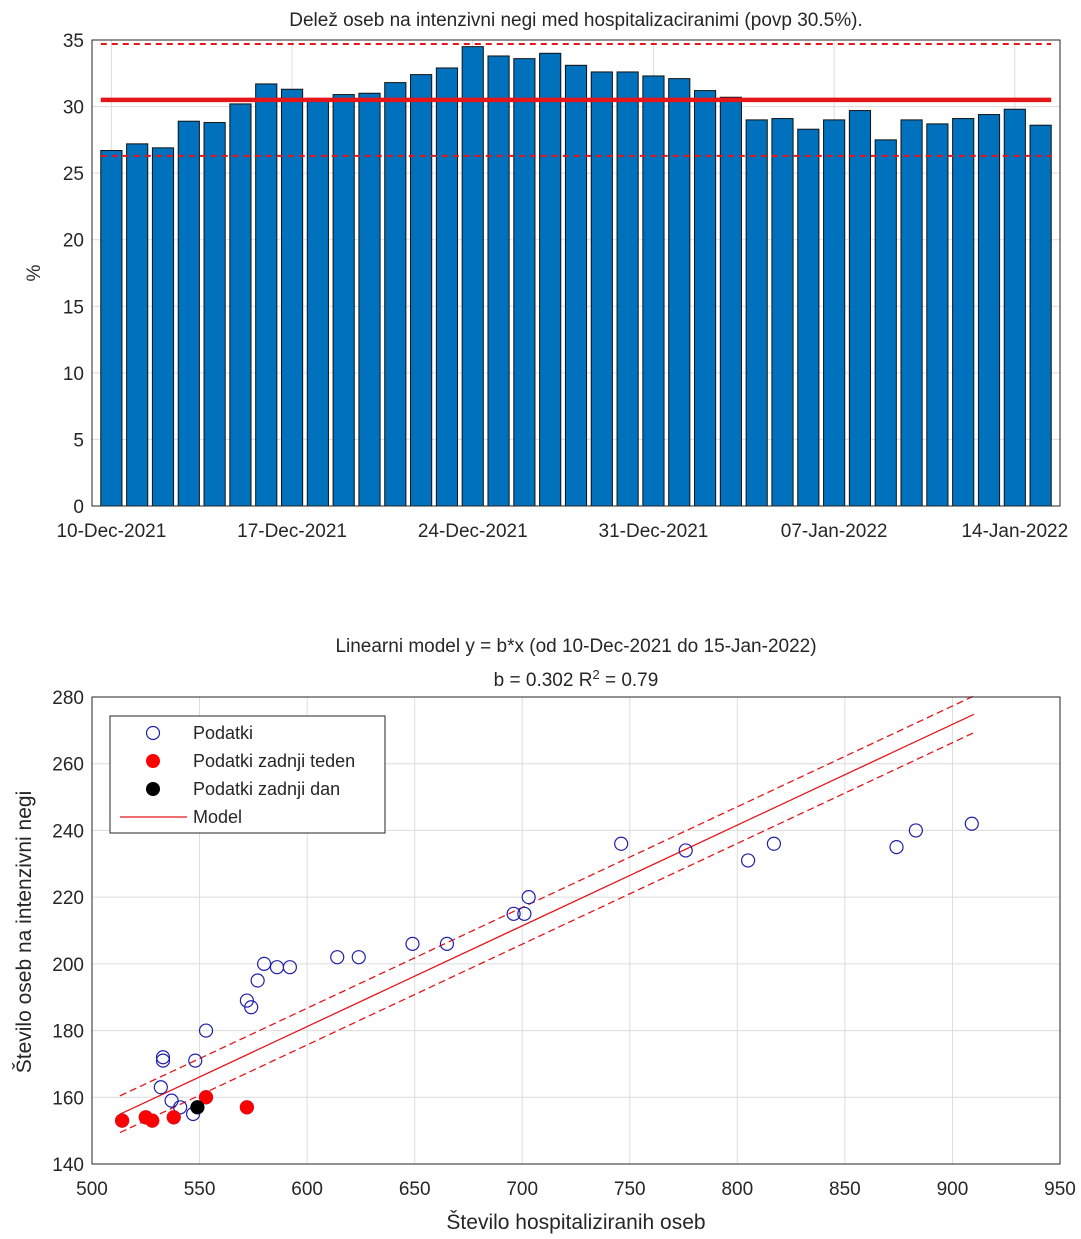  What do you see at coordinates (197, 1107) in the screenshot?
I see `last-day-point` at bounding box center [197, 1107].